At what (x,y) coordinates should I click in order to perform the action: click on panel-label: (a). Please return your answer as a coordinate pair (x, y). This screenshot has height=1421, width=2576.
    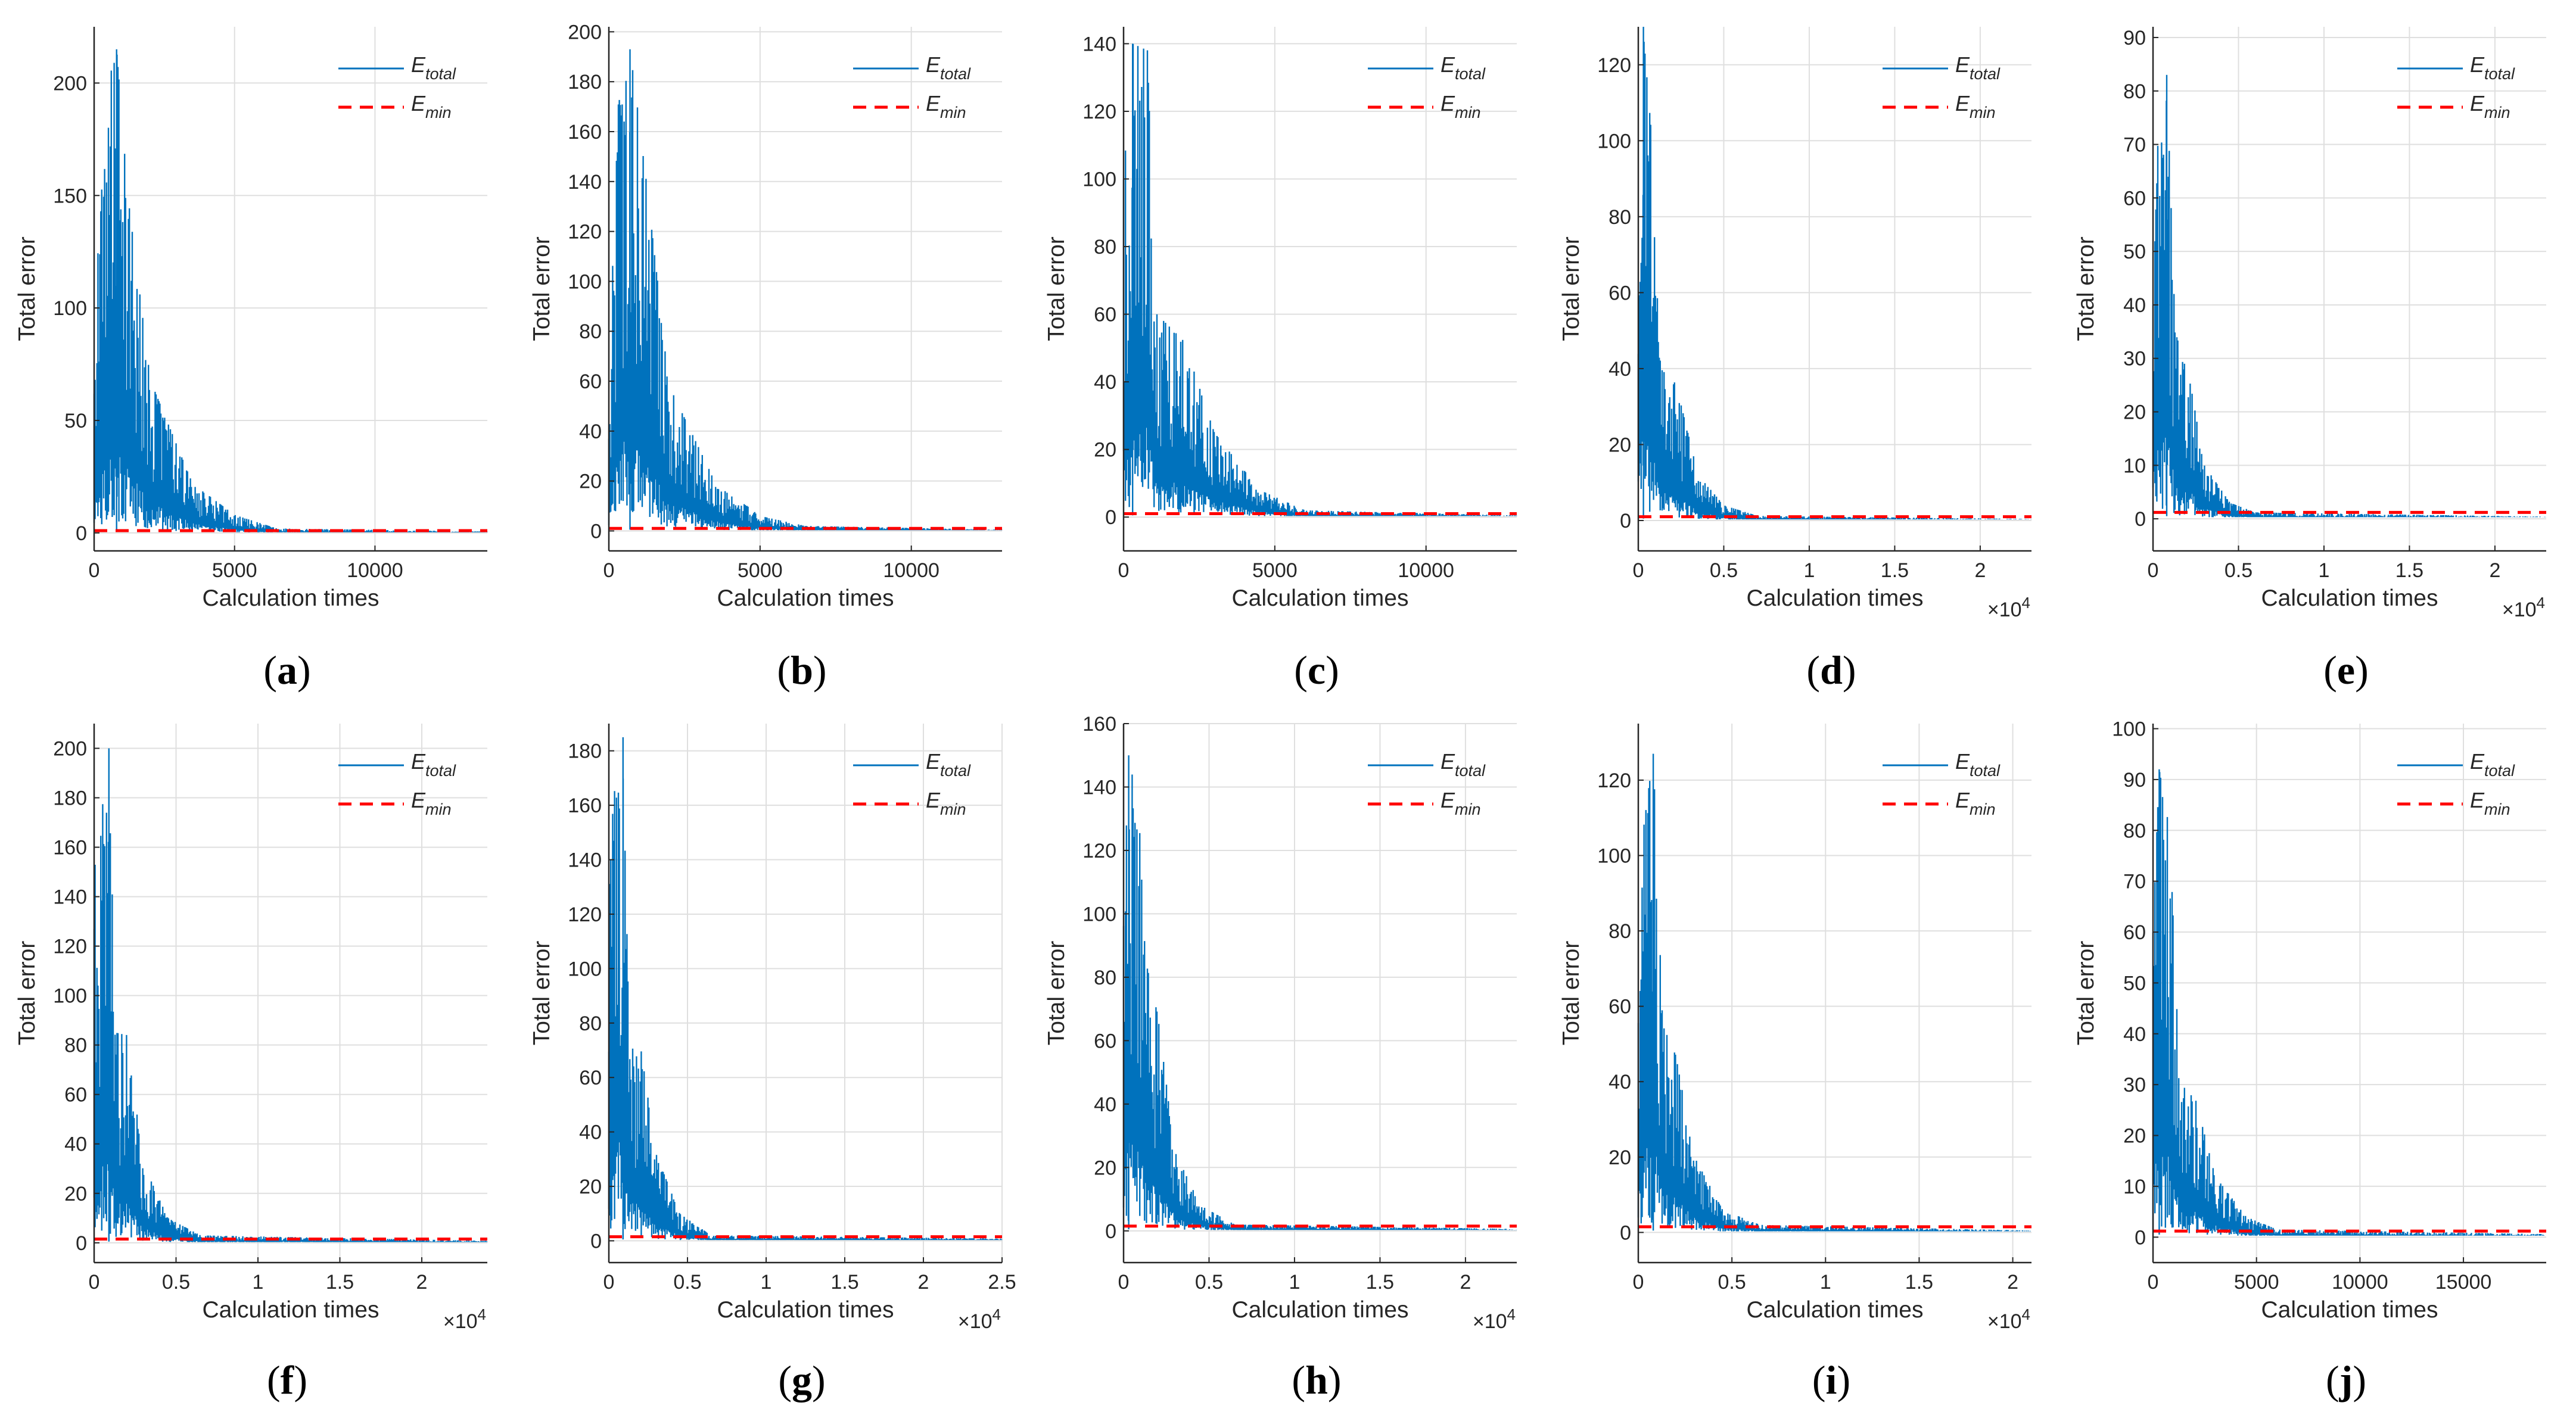
    Looking at the image, I should click on (286, 670).